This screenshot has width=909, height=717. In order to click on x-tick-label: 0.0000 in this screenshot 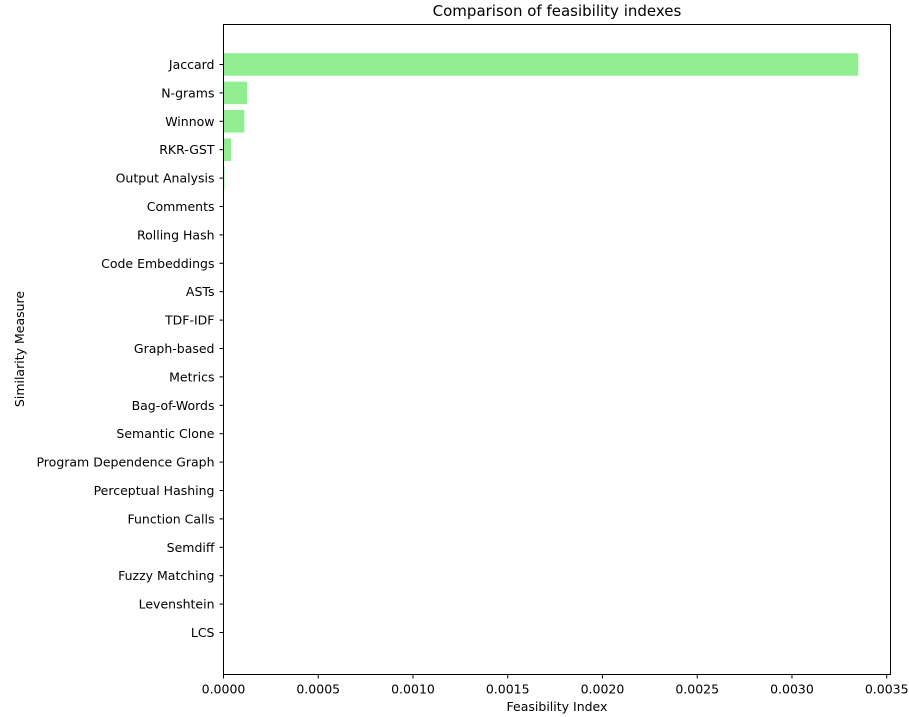, I will do `click(224, 689)`.